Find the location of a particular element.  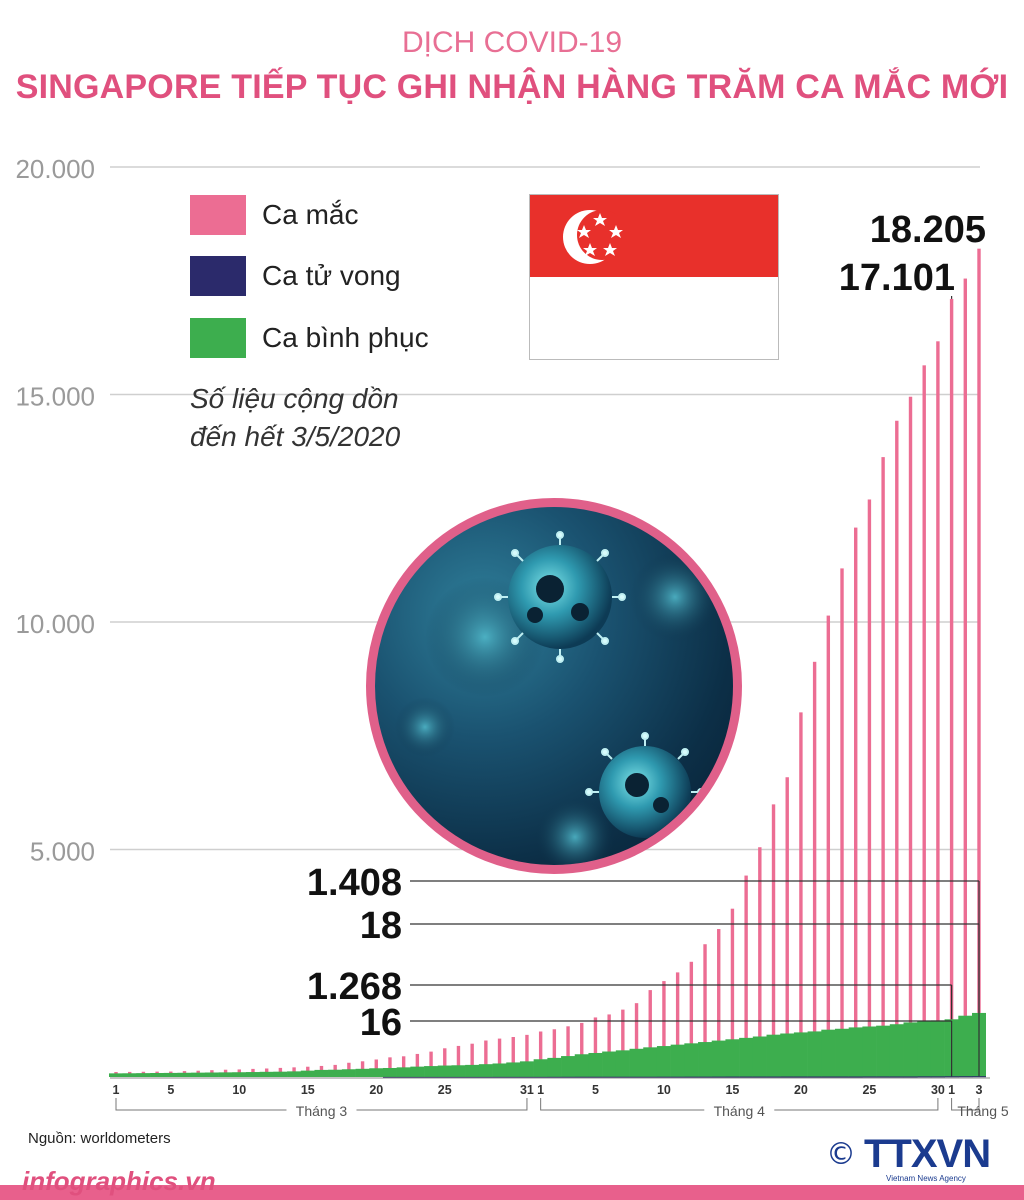

singapore-flag is located at coordinates (654, 277).